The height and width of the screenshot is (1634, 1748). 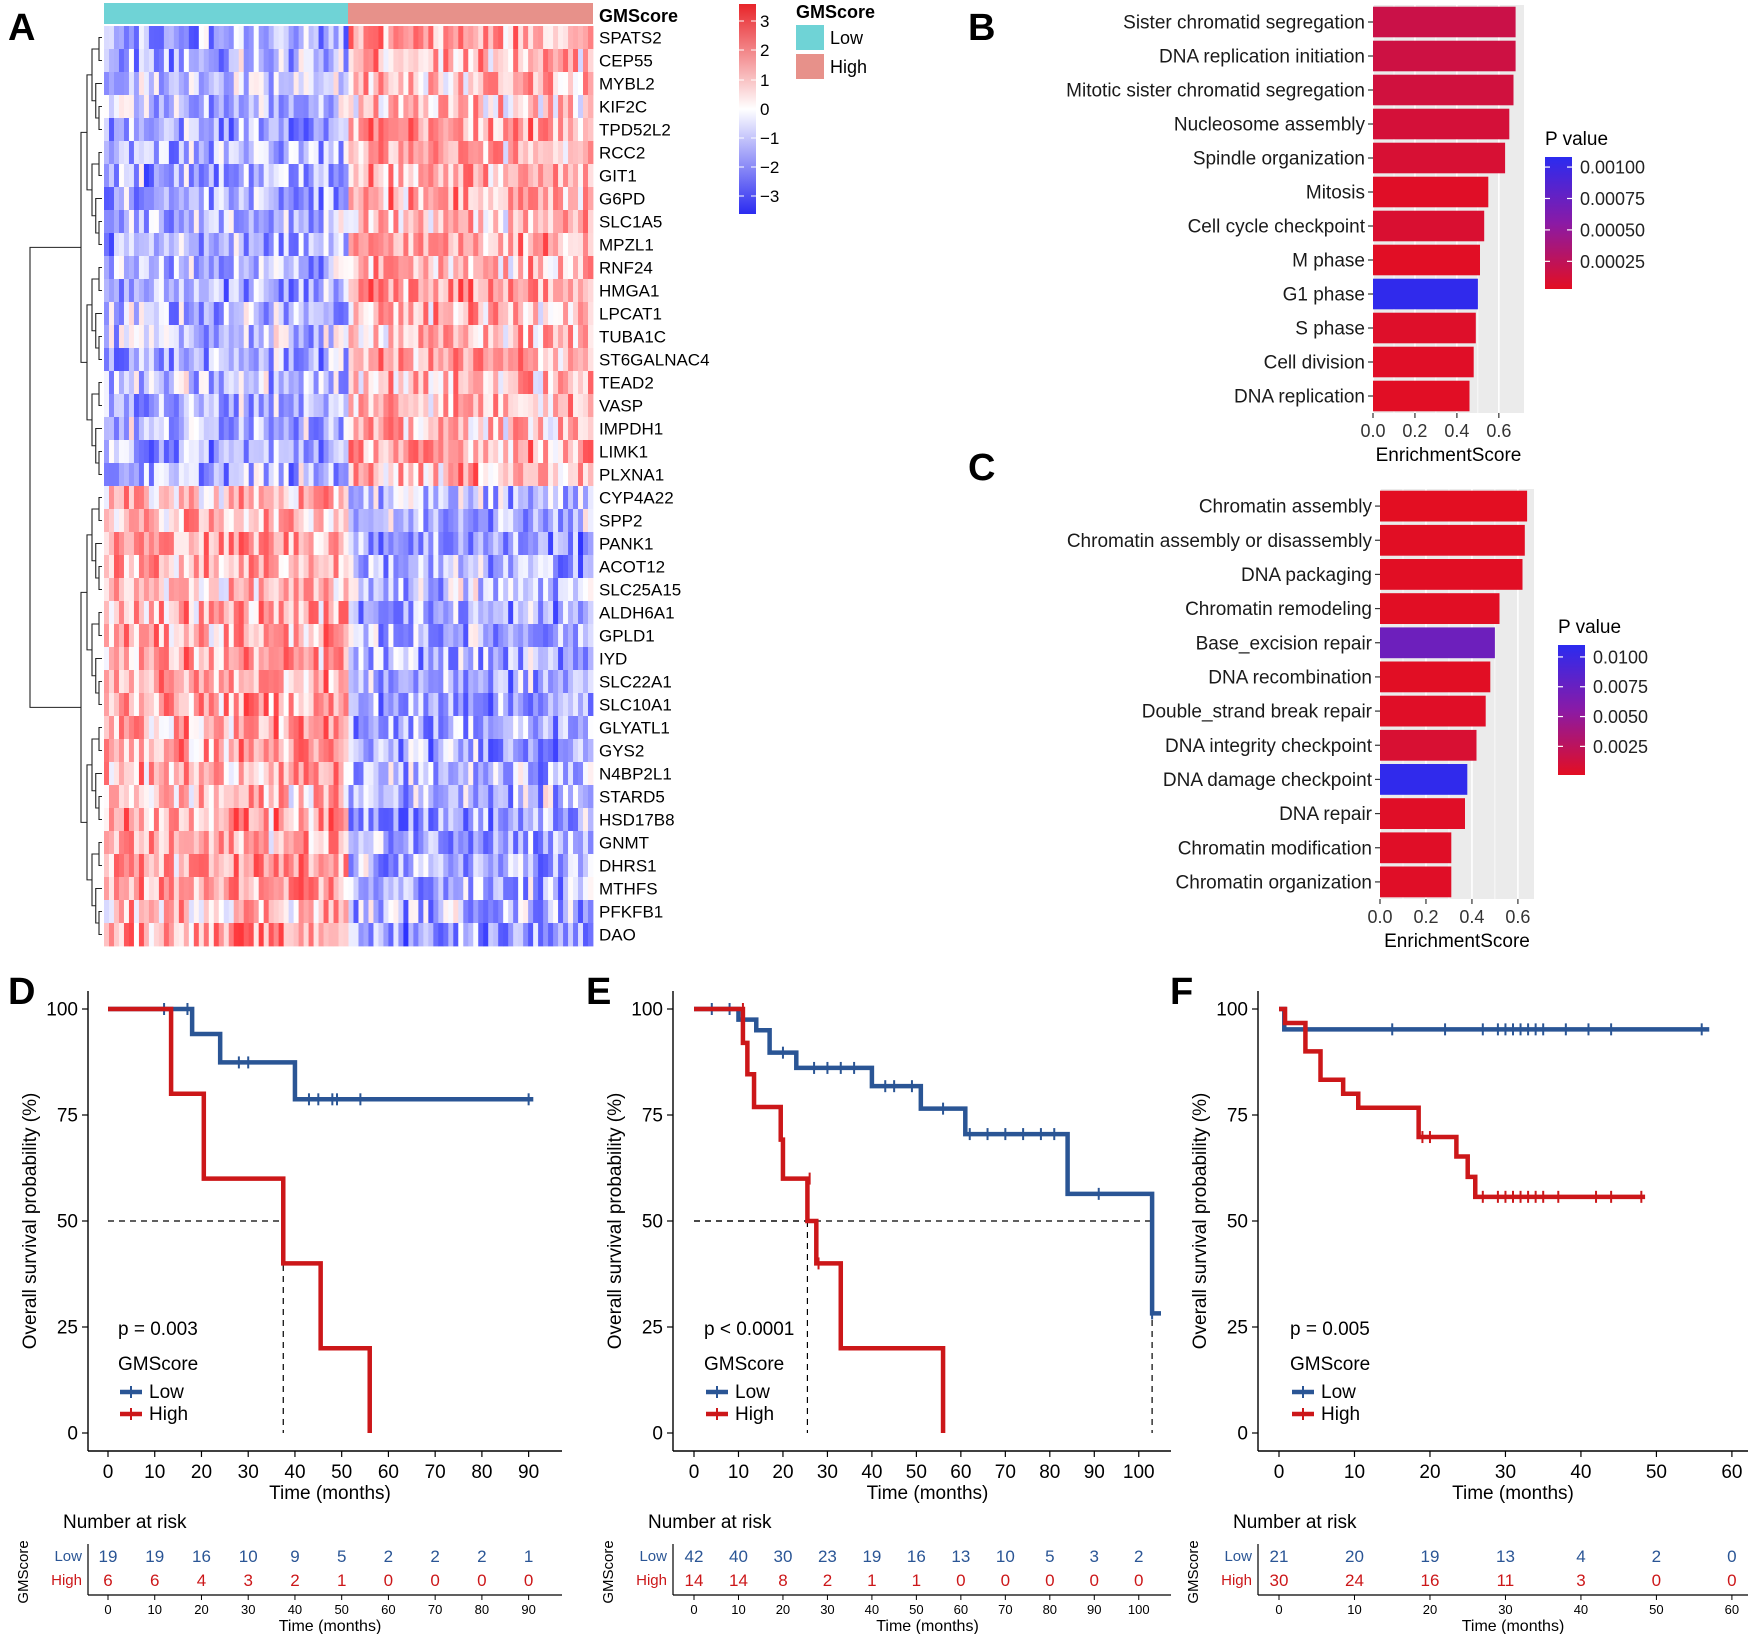 I want to click on pvalue-tick-label: 0.00075, so click(x=1612, y=199).